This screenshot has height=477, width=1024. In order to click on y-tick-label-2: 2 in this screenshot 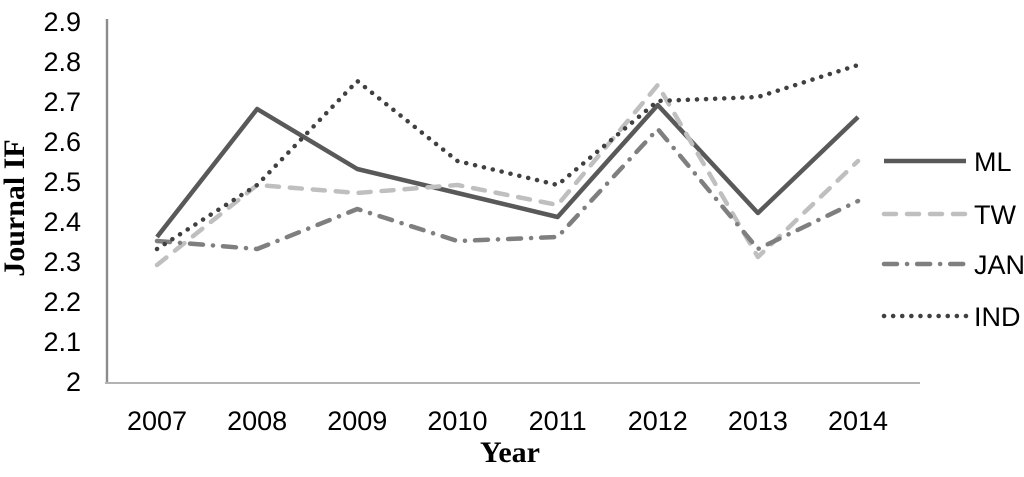, I will do `click(73, 382)`.